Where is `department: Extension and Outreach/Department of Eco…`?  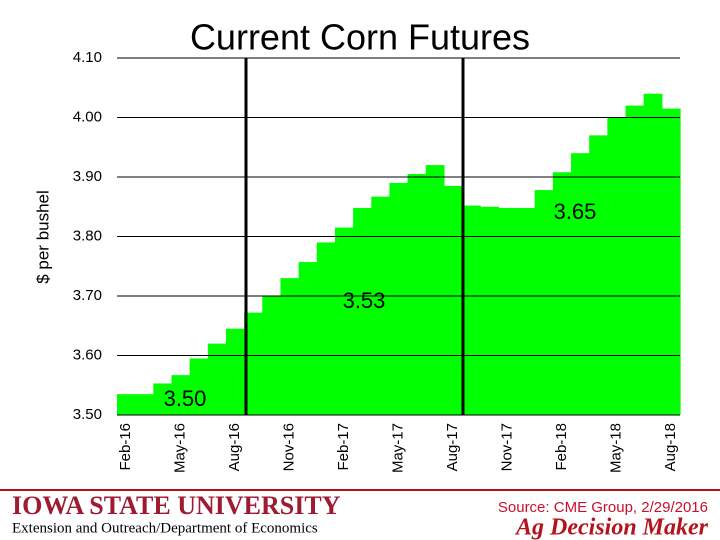 department: Extension and Outreach/Department of Eco… is located at coordinates (165, 528).